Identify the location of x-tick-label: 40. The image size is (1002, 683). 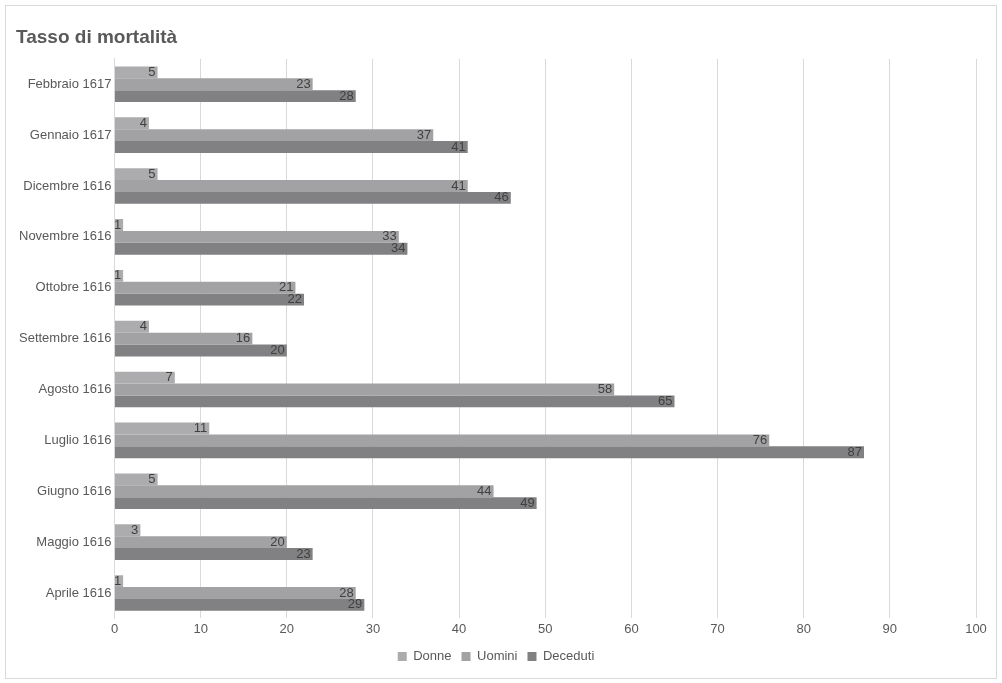
(459, 628).